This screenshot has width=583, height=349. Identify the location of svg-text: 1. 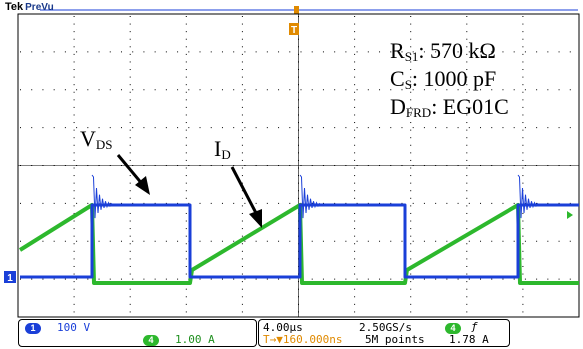
(10, 278).